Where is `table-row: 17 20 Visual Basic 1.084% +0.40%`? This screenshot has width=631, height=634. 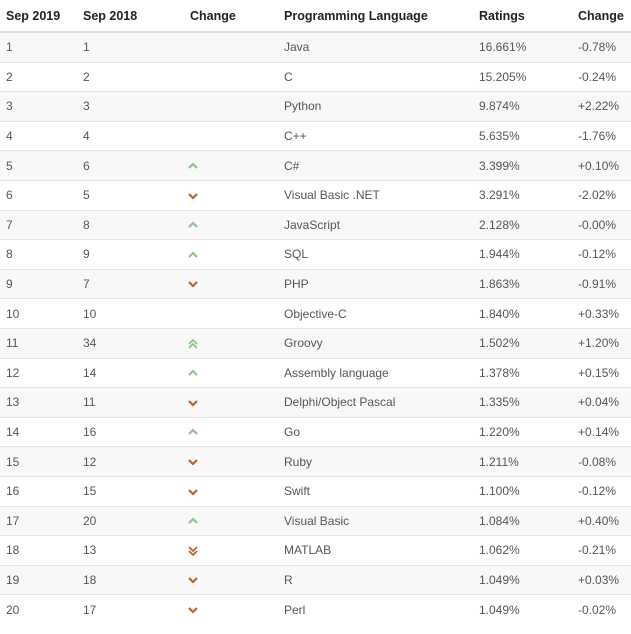
table-row: 17 20 Visual Basic 1.084% +0.40% is located at coordinates (315, 520).